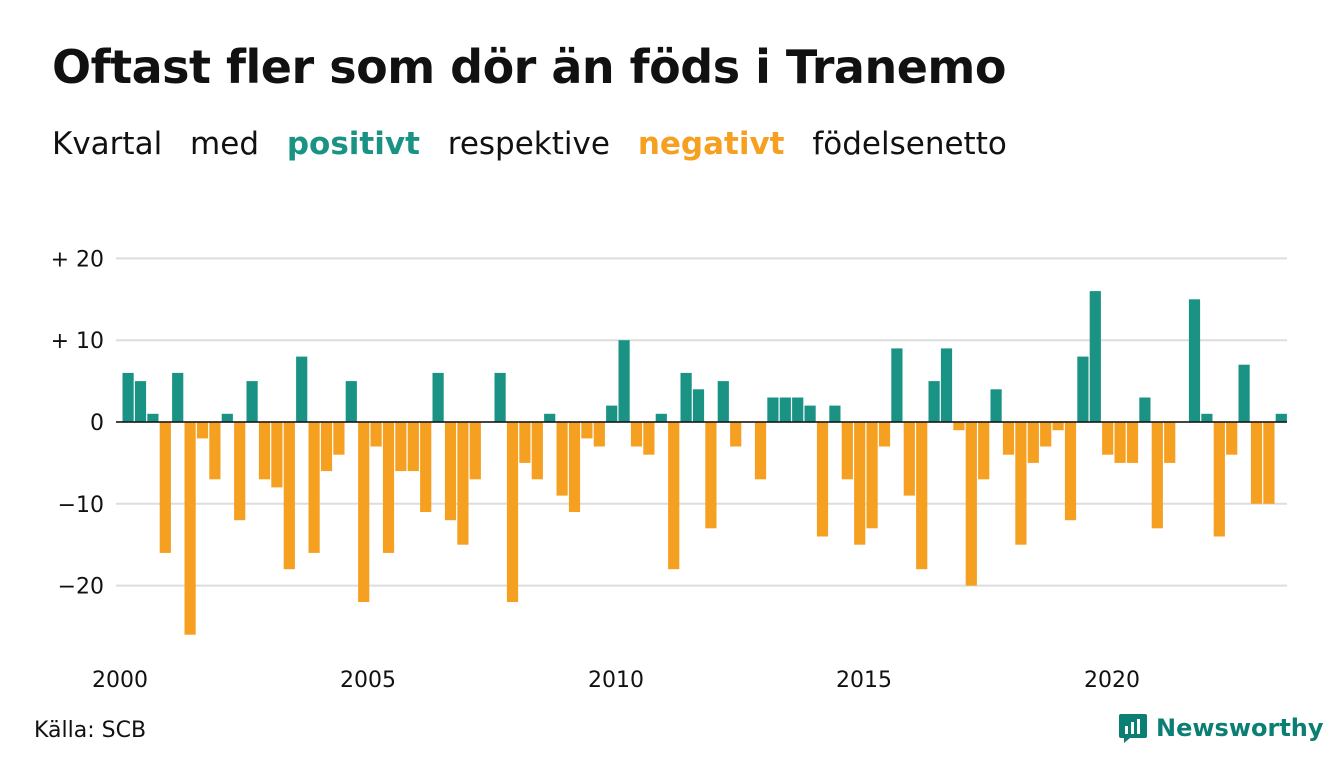 Image resolution: width=1340 pixels, height=780 pixels. What do you see at coordinates (81, 587) in the screenshot?
I see `y-tick-label: −20` at bounding box center [81, 587].